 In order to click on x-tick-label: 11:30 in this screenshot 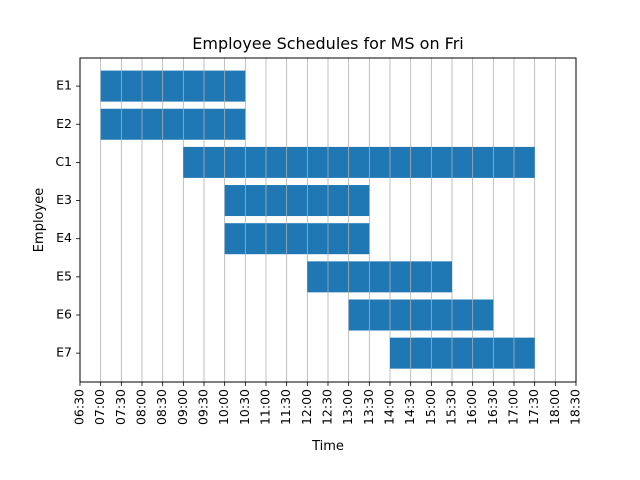, I will do `click(285, 407)`.